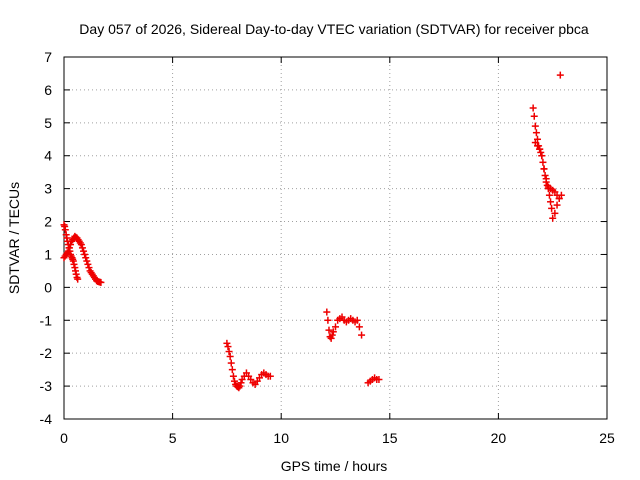  What do you see at coordinates (46, 238) in the screenshot?
I see `y-tick-labels: -4 -3 -2 -1 0 1 2 3 4 5 6 7` at bounding box center [46, 238].